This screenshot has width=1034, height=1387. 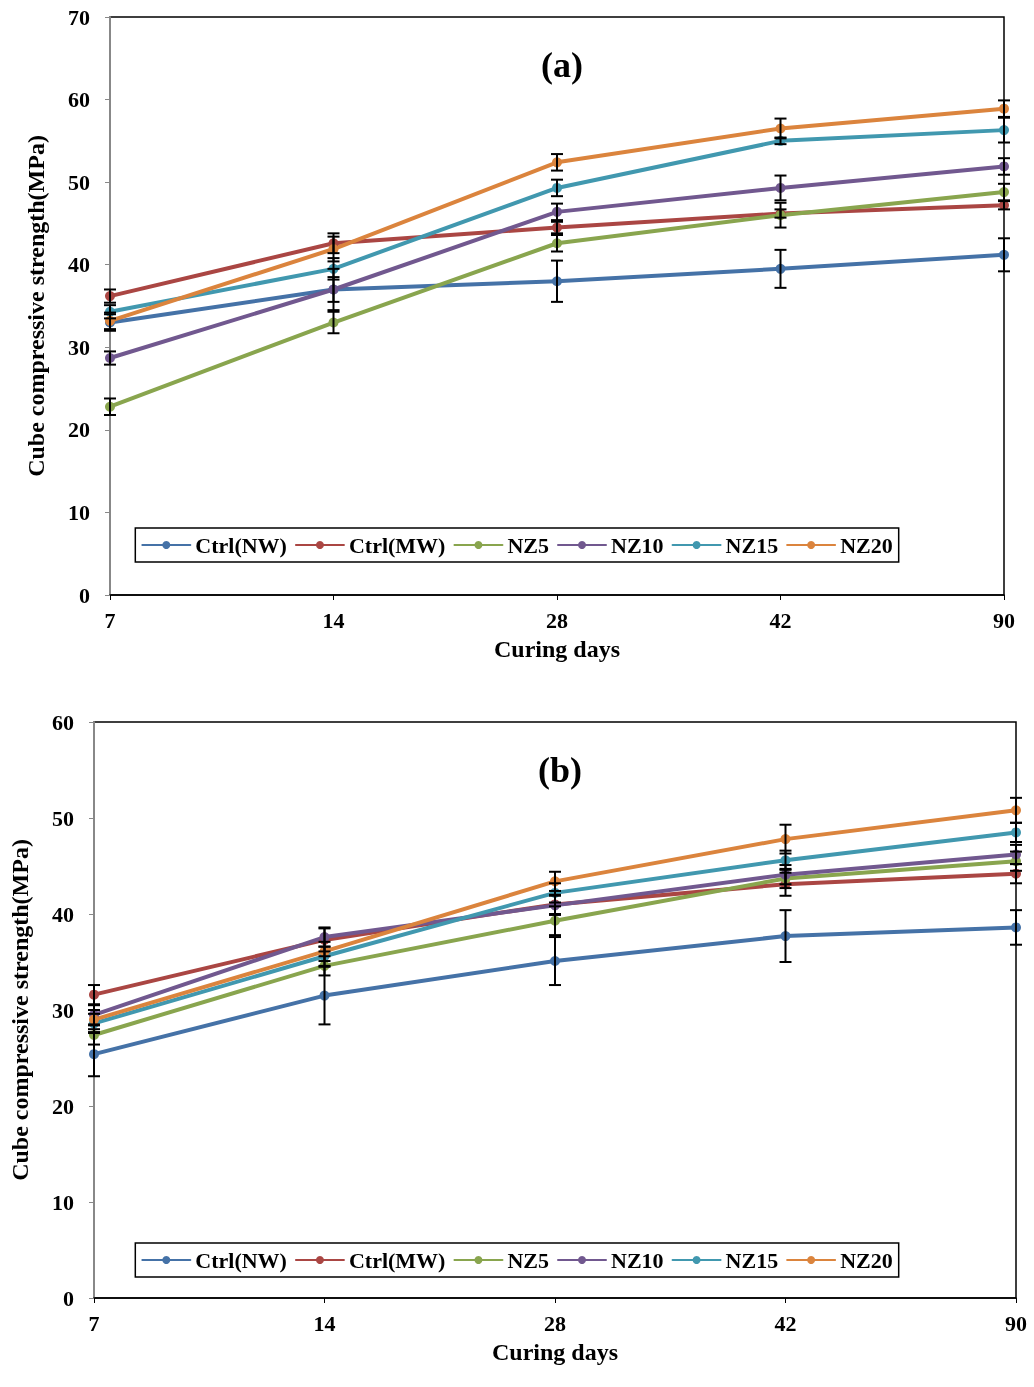 What do you see at coordinates (79, 17) in the screenshot?
I see `y-tick-label: 70` at bounding box center [79, 17].